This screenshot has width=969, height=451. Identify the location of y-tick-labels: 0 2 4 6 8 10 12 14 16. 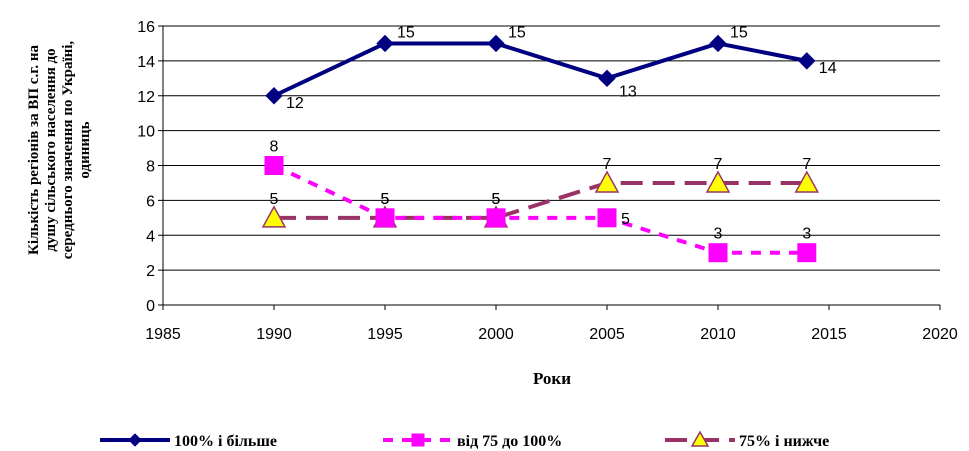
(146, 167).